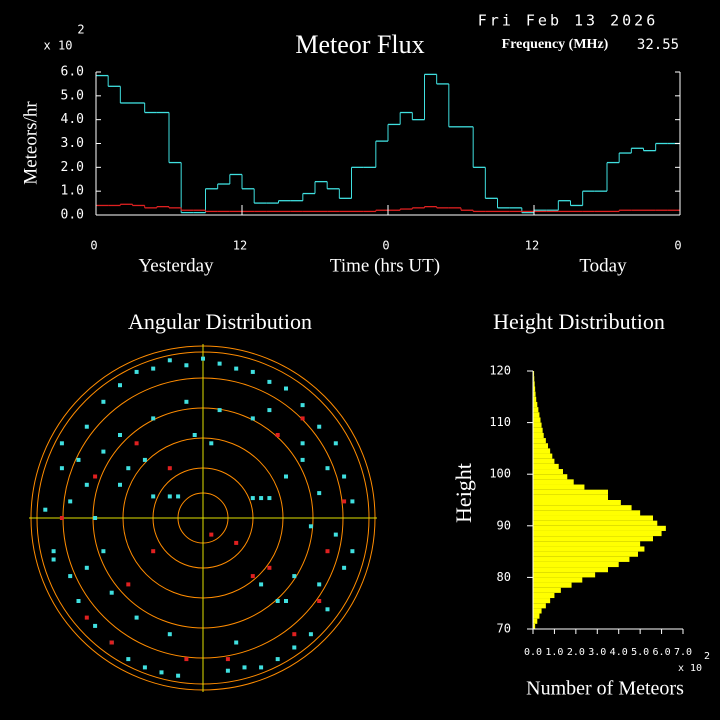 This screenshot has height=720, width=720. Describe the element at coordinates (504, 577) in the screenshot. I see `y-tick-label: 80` at that location.